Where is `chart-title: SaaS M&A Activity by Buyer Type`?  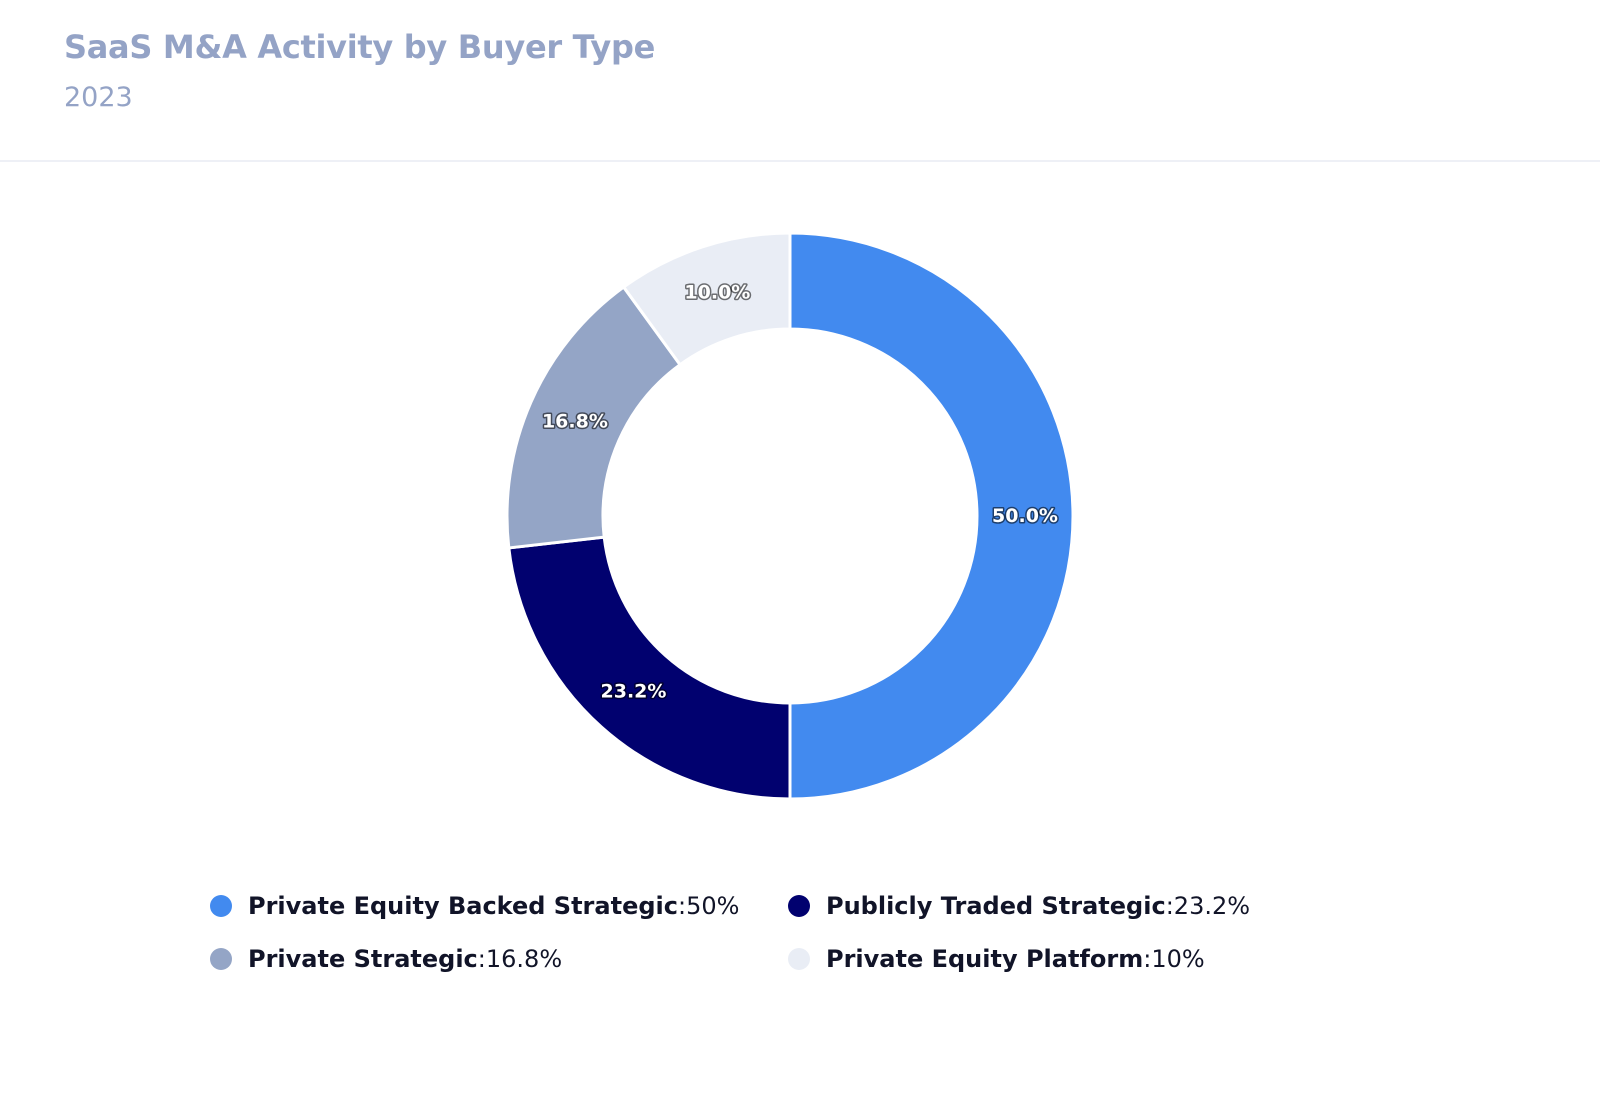 chart-title: SaaS M&A Activity by Buyer Type is located at coordinates (359, 47).